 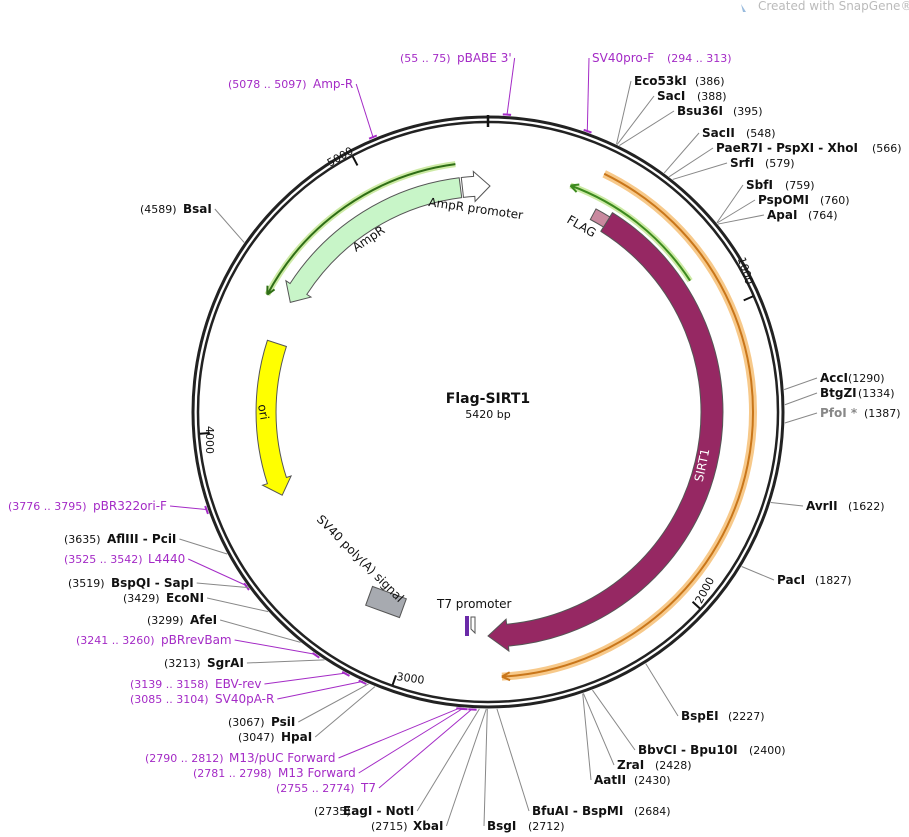 What do you see at coordinates (654, 765) in the screenshot?
I see `enzyme: ZraI (2428)` at bounding box center [654, 765].